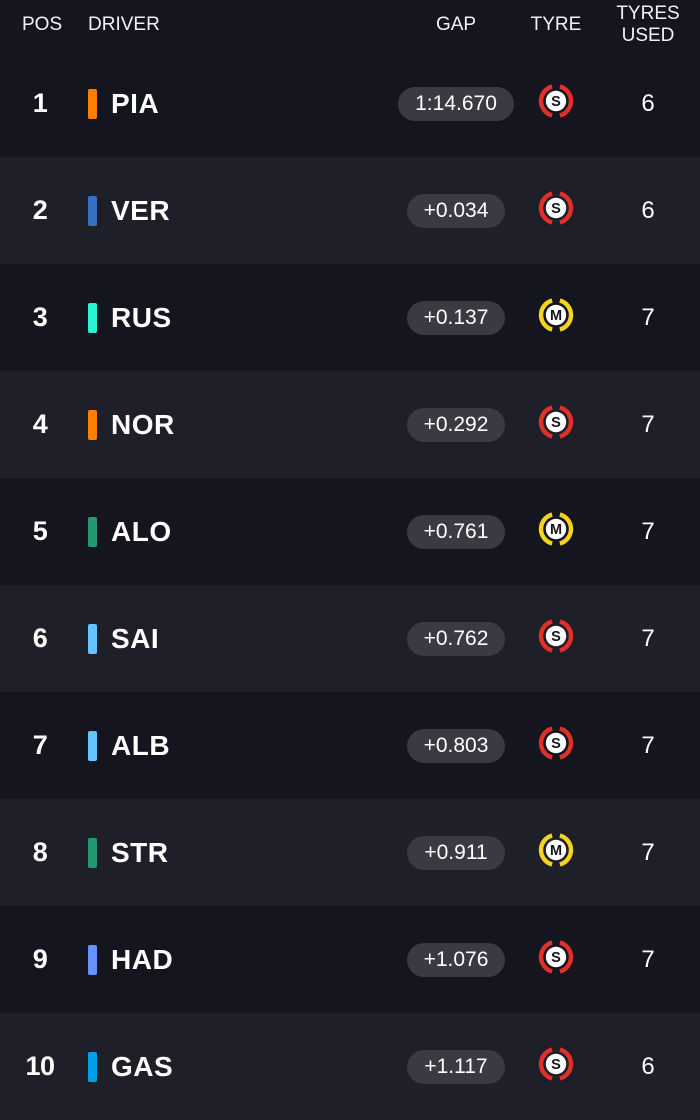 This screenshot has height=1120, width=700. Describe the element at coordinates (42, 24) in the screenshot. I see `header-pos: POS` at that location.